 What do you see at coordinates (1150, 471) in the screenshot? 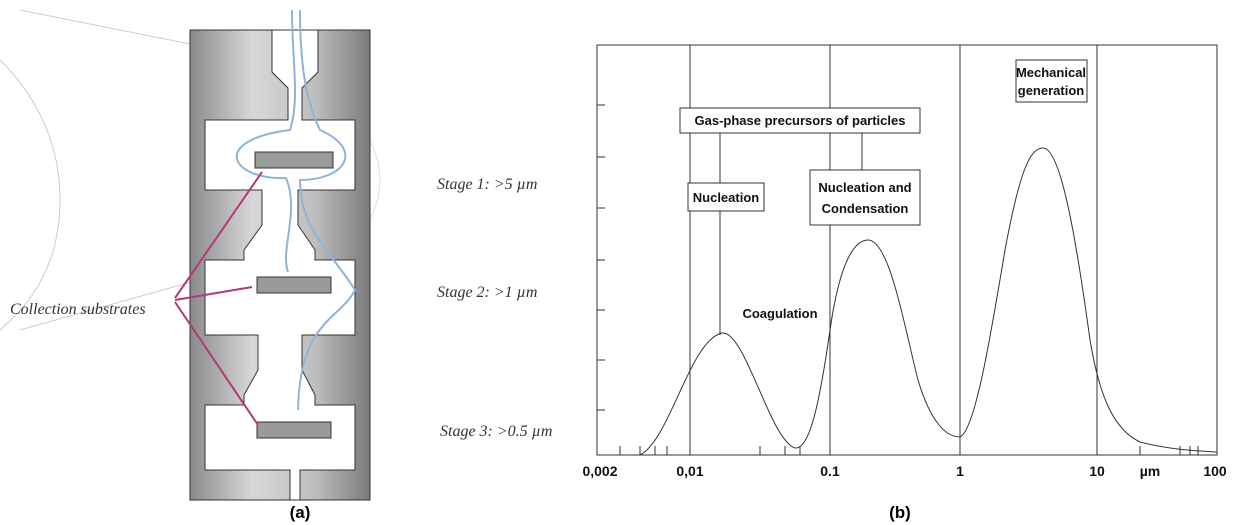
I see `x-axis-label: µm` at bounding box center [1150, 471].